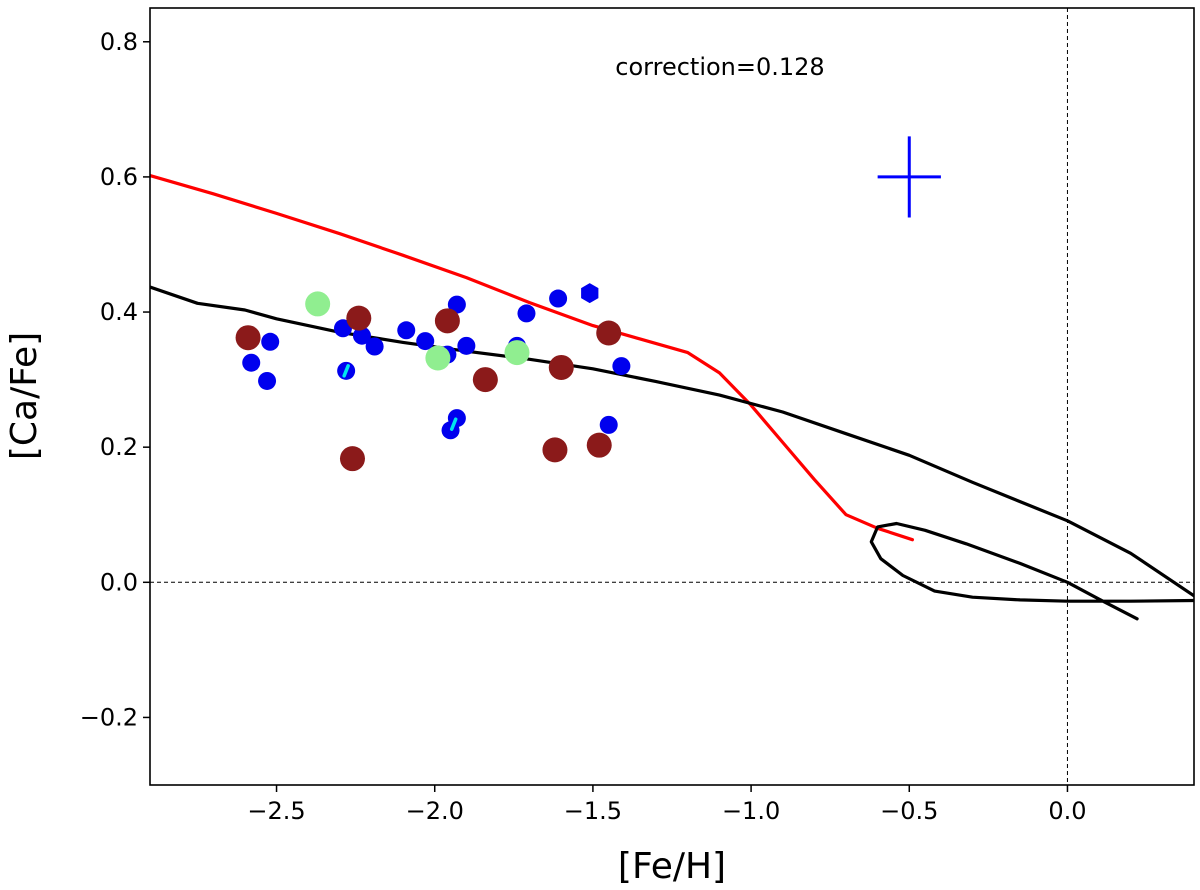 This screenshot has height=890, width=1200. Describe the element at coordinates (719, 67) in the screenshot. I see `correction-annotation: correction=0.128` at that location.